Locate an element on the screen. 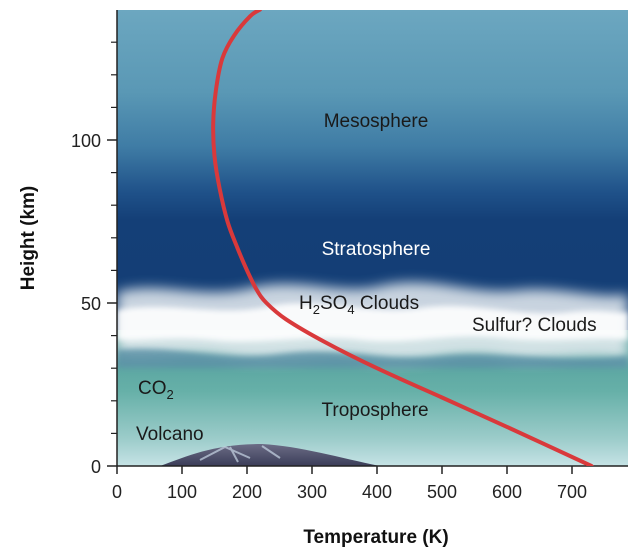 This screenshot has height=550, width=628. y-ticks: 0 50 100 is located at coordinates (94, 304).